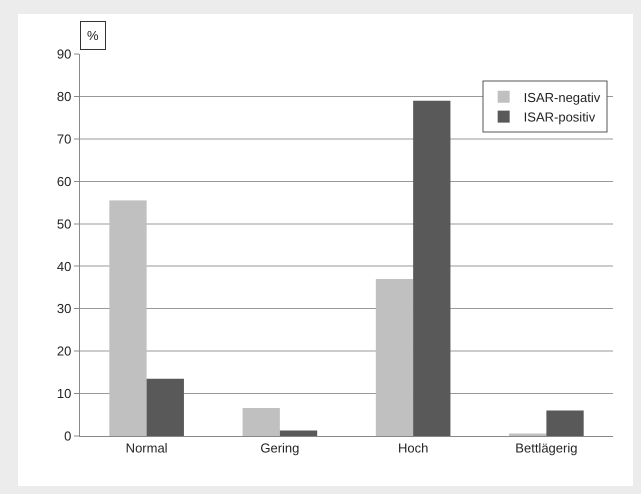  I want to click on y-tick-label: 70, so click(64, 138).